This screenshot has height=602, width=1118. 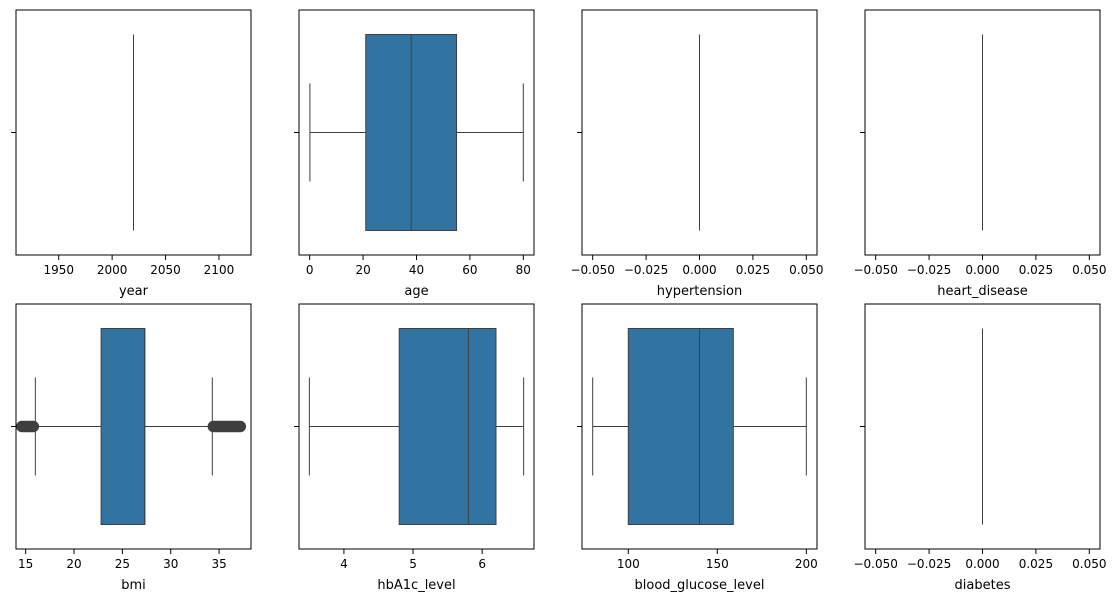 I want to click on x-axis-label: diabetes, so click(x=983, y=585).